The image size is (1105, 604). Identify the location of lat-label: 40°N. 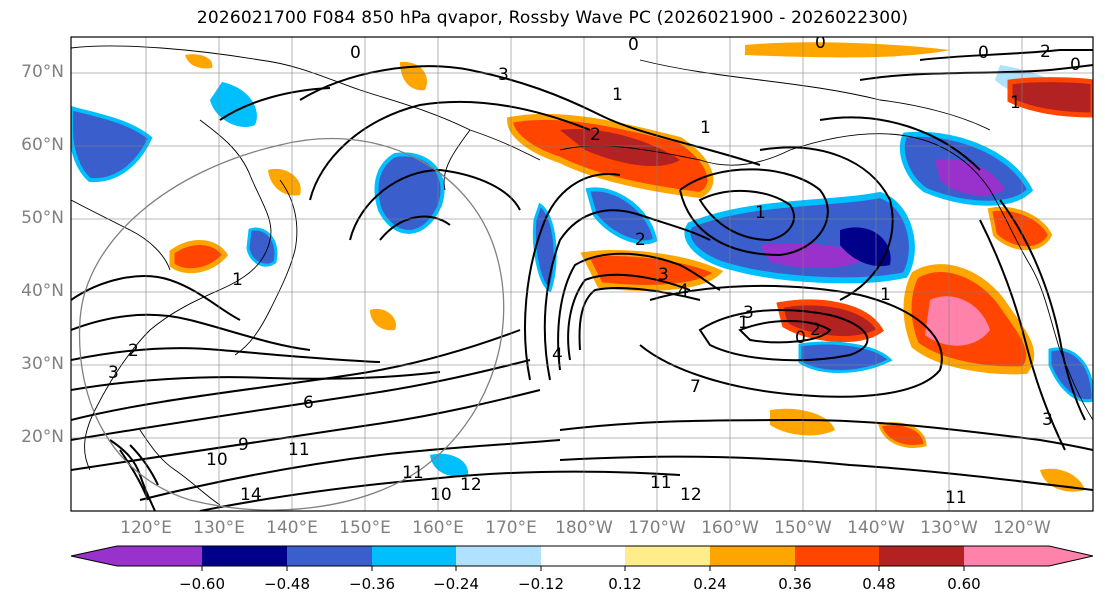
(42, 291).